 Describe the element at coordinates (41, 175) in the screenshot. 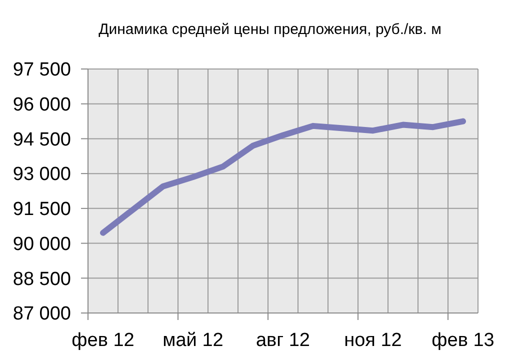

I see `y-tick-label: 93 000` at that location.